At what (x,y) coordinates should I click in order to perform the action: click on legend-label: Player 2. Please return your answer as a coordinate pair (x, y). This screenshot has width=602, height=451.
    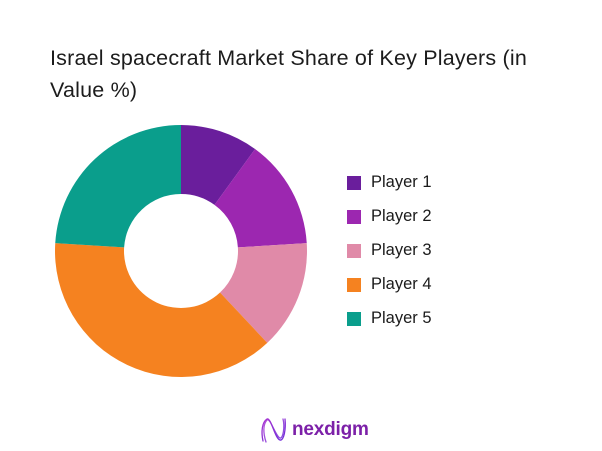
    Looking at the image, I should click on (401, 216).